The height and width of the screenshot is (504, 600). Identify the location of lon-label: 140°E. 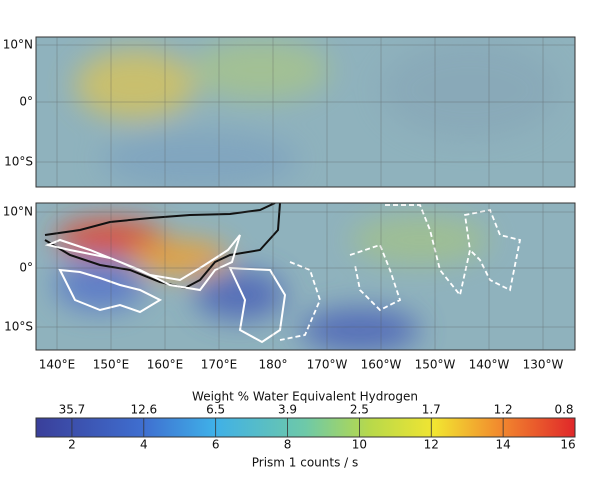
(57, 365).